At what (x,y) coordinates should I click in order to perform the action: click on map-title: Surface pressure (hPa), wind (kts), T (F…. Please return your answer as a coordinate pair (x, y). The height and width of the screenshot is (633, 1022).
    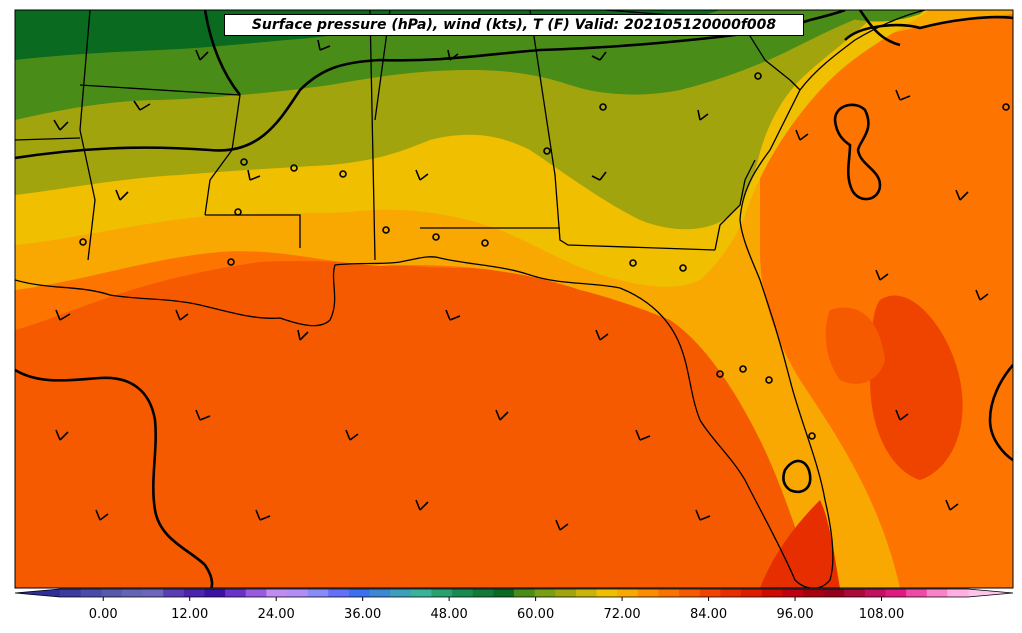
    Looking at the image, I should click on (514, 25).